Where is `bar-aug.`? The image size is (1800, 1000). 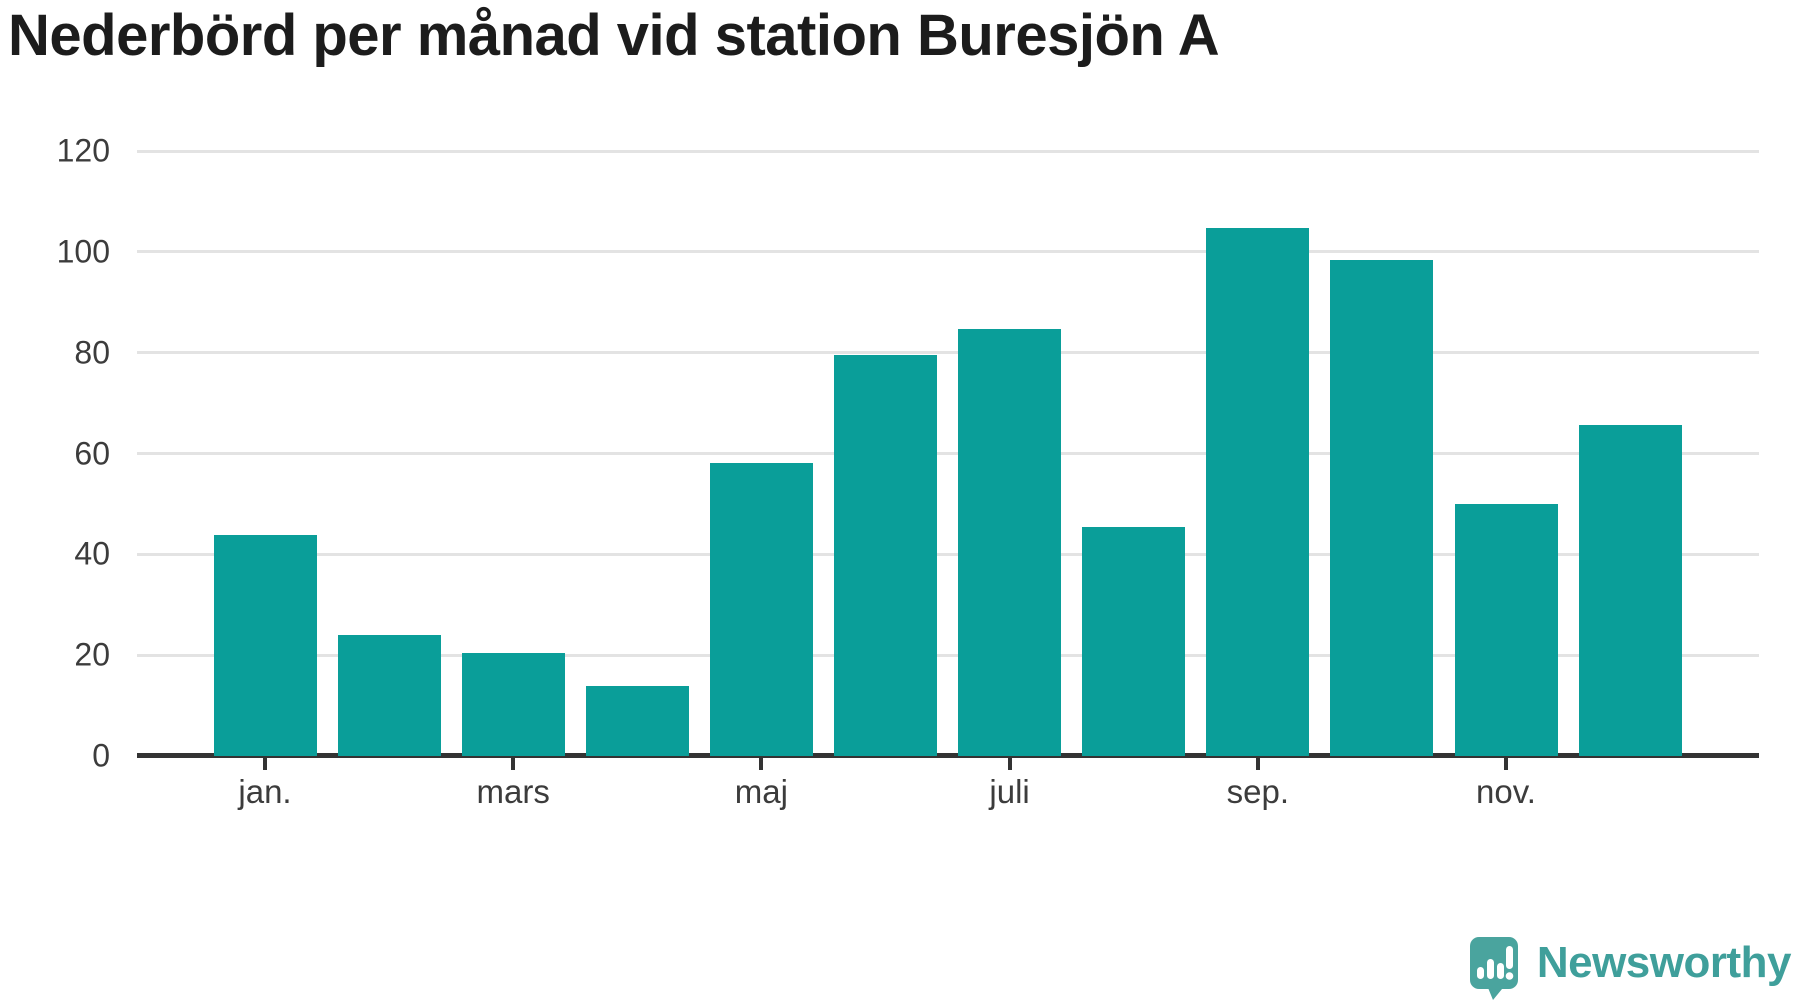
bar-aug. is located at coordinates (1134, 641).